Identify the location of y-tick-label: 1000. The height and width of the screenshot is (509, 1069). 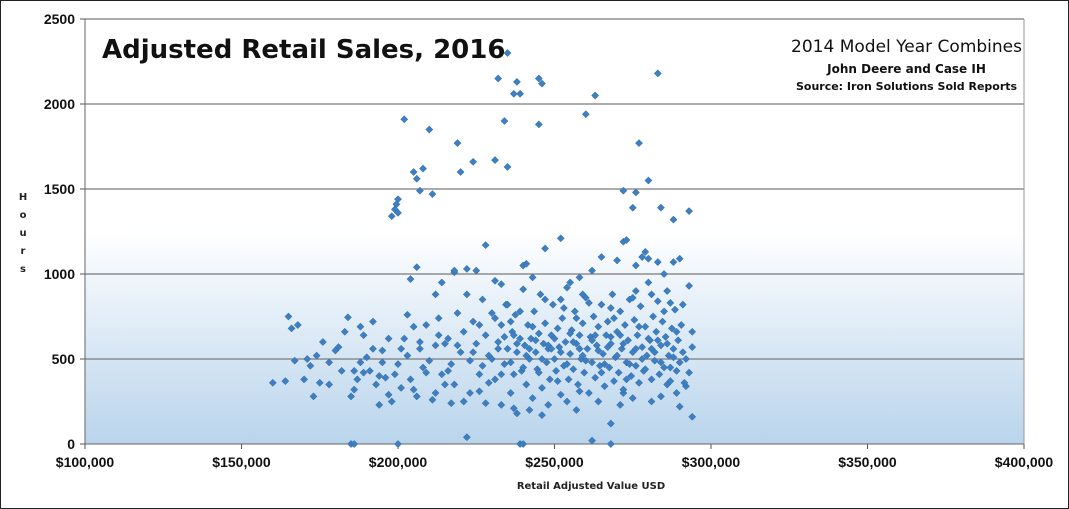
(59, 274).